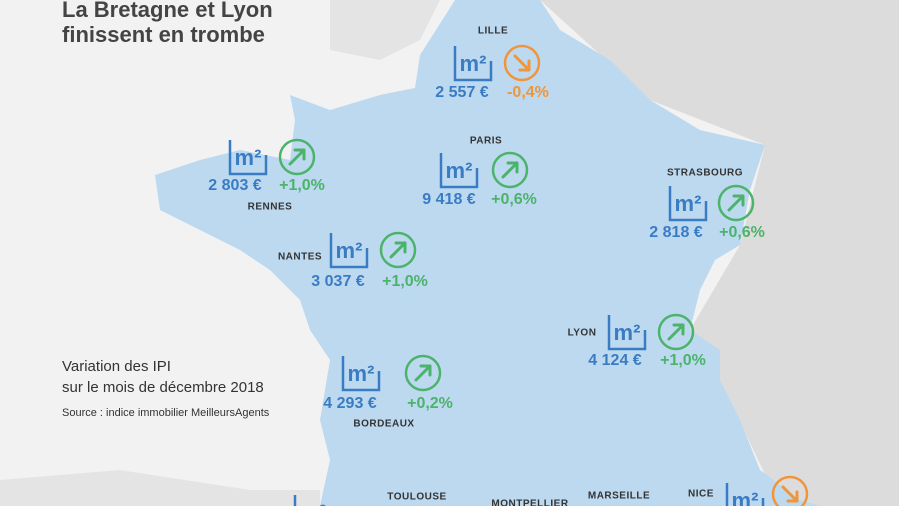 The width and height of the screenshot is (899, 506). Describe the element at coordinates (160, 488) in the screenshot. I see `spain` at that location.